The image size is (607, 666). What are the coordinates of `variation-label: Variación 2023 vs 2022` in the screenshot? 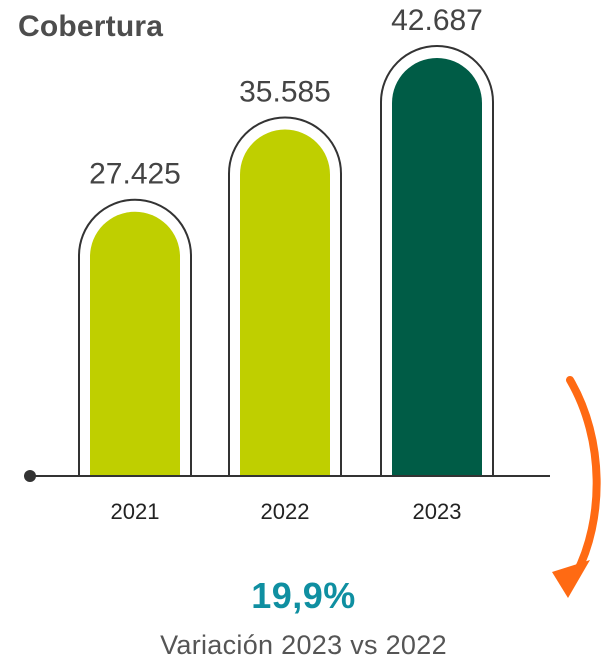 It's located at (303, 645).